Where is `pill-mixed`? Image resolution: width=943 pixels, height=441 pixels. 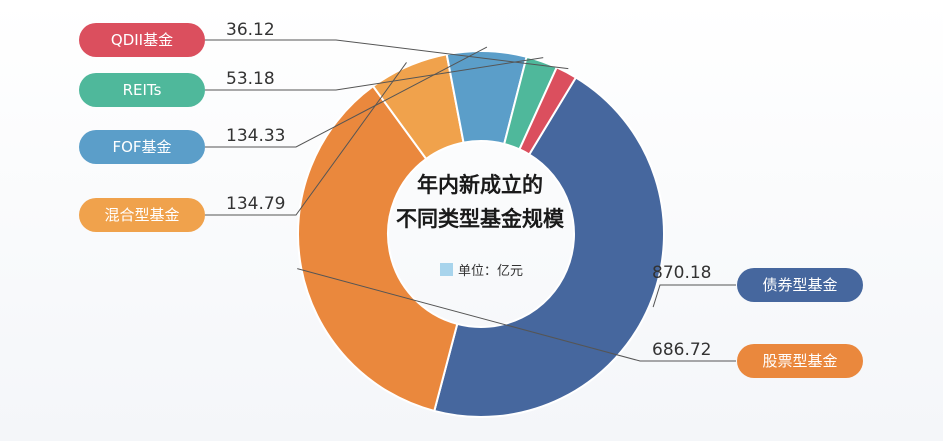 pill-mixed is located at coordinates (142, 215).